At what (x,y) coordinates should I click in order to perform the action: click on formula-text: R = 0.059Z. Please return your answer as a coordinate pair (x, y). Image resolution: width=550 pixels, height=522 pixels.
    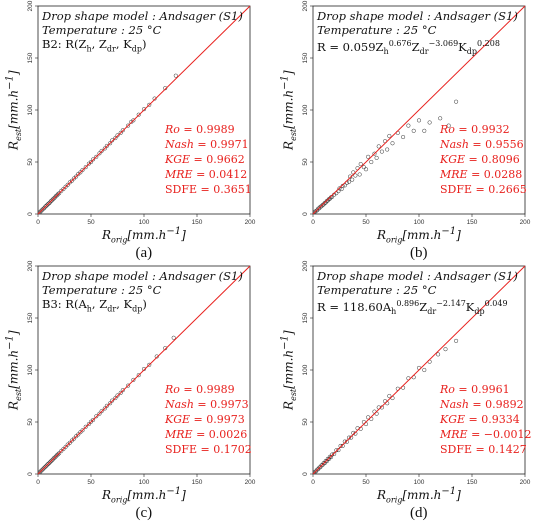
    Looking at the image, I should click on (350, 46).